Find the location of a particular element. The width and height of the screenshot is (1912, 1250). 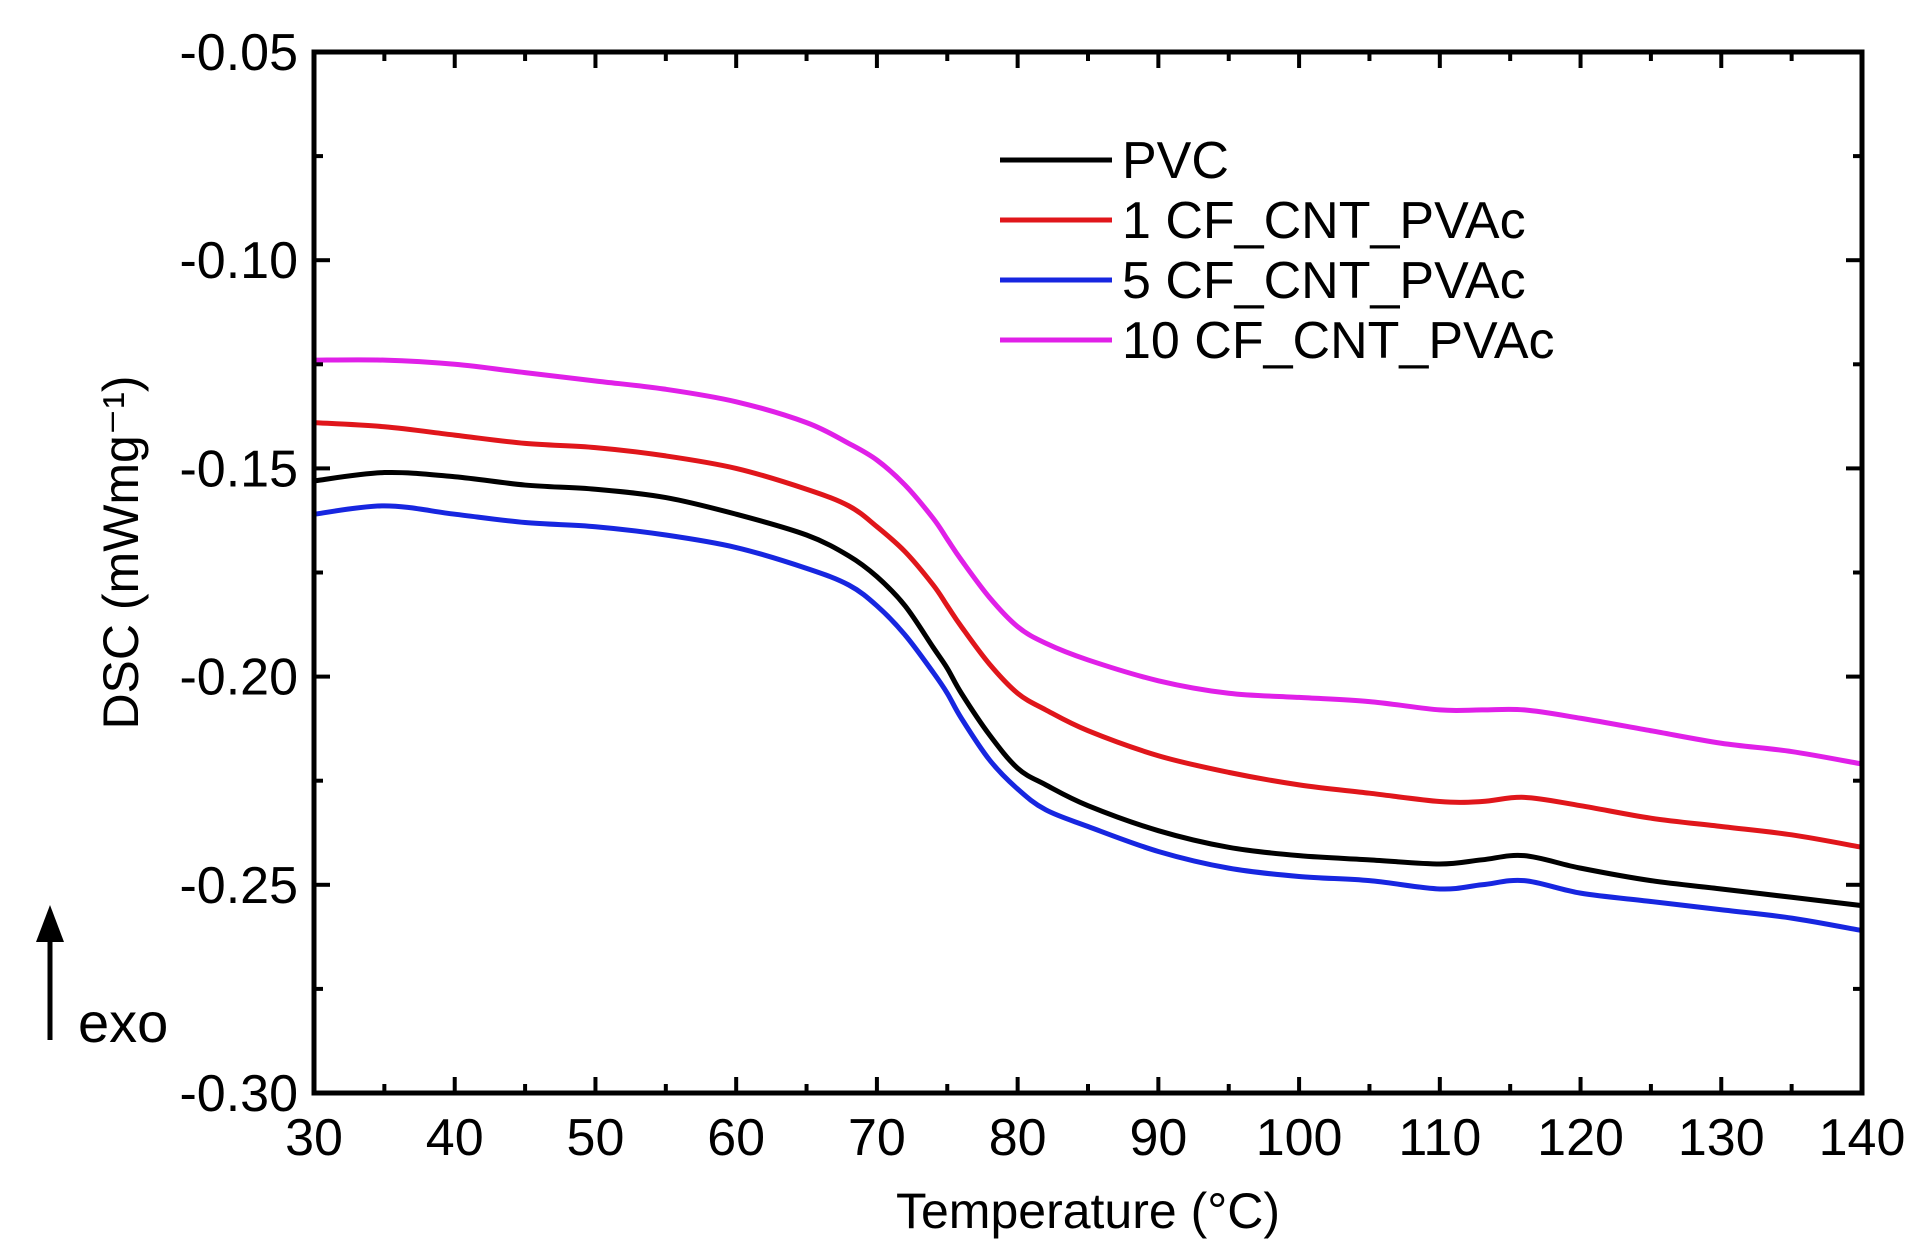

x-tick-label: 60 is located at coordinates (736, 1138).